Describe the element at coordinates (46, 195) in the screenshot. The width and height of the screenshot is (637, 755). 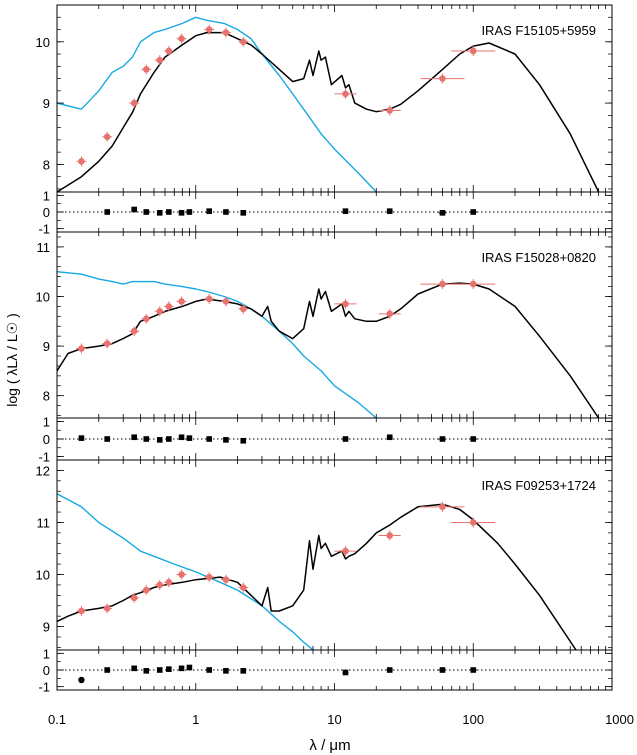
I see `y-tick-label: 1` at that location.